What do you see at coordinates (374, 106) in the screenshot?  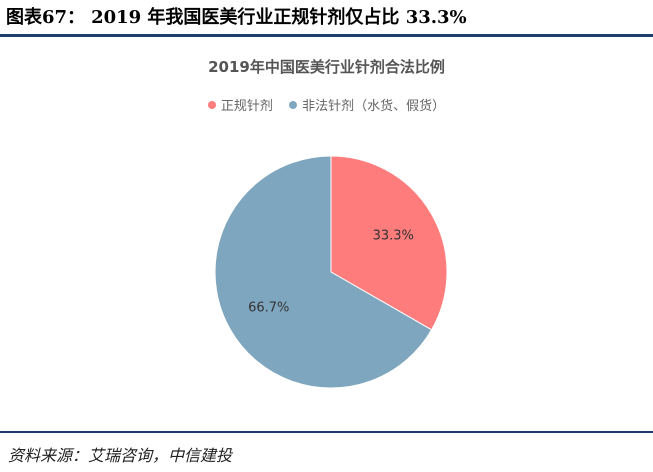 I see `legend-label-illegal: 非法针剂（水货、假货）` at bounding box center [374, 106].